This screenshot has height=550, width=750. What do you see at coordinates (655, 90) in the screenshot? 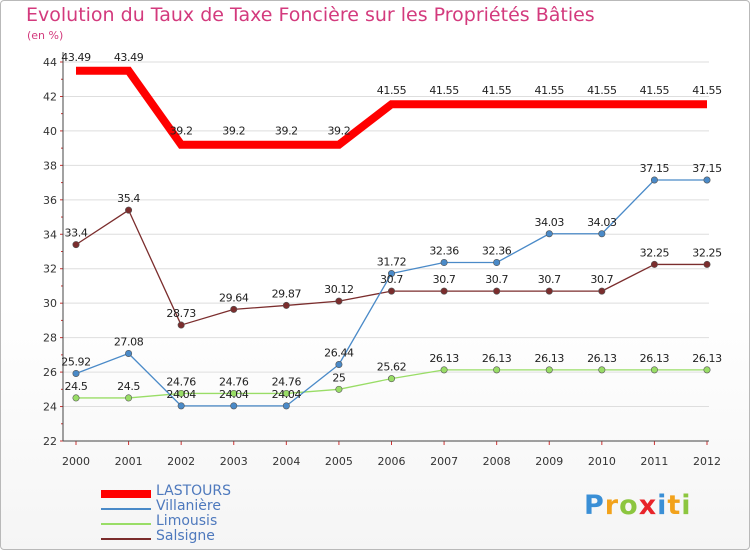
I see `data-label-lastours-2011: 41.55` at bounding box center [655, 90].